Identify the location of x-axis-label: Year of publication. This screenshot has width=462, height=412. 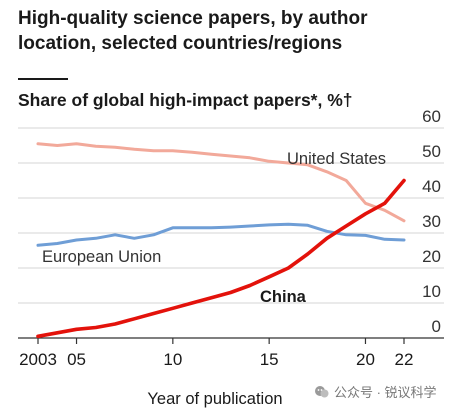
(214, 399).